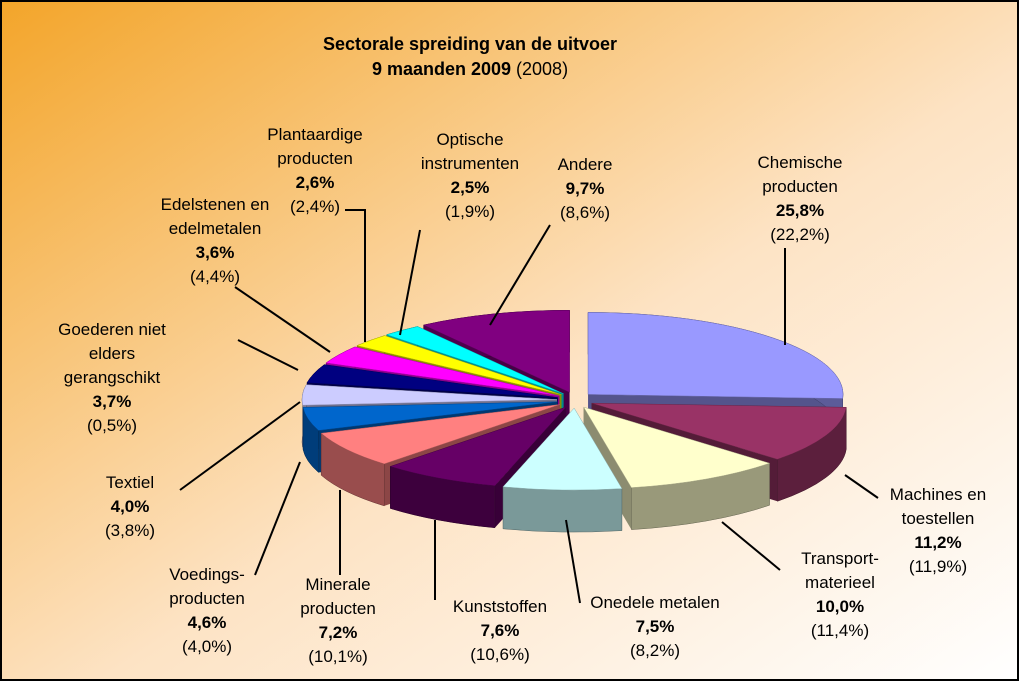  Describe the element at coordinates (215, 252) in the screenshot. I see `value-label: 3,6%` at that location.